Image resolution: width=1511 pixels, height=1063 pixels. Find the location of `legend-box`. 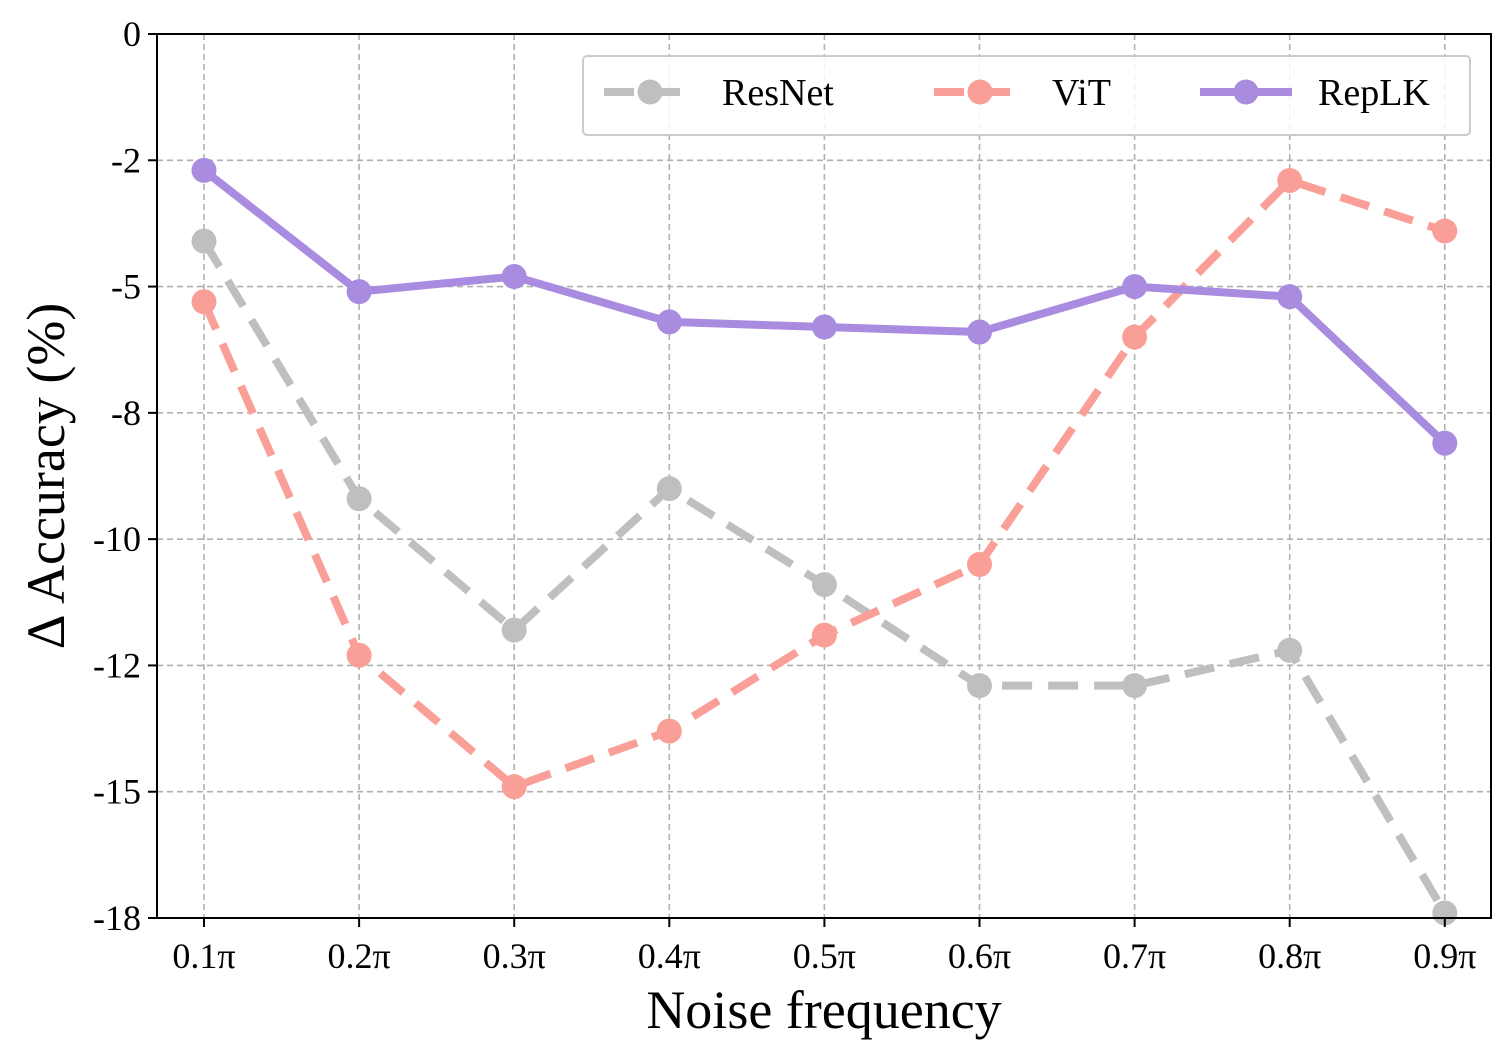

legend-box is located at coordinates (1026, 95).